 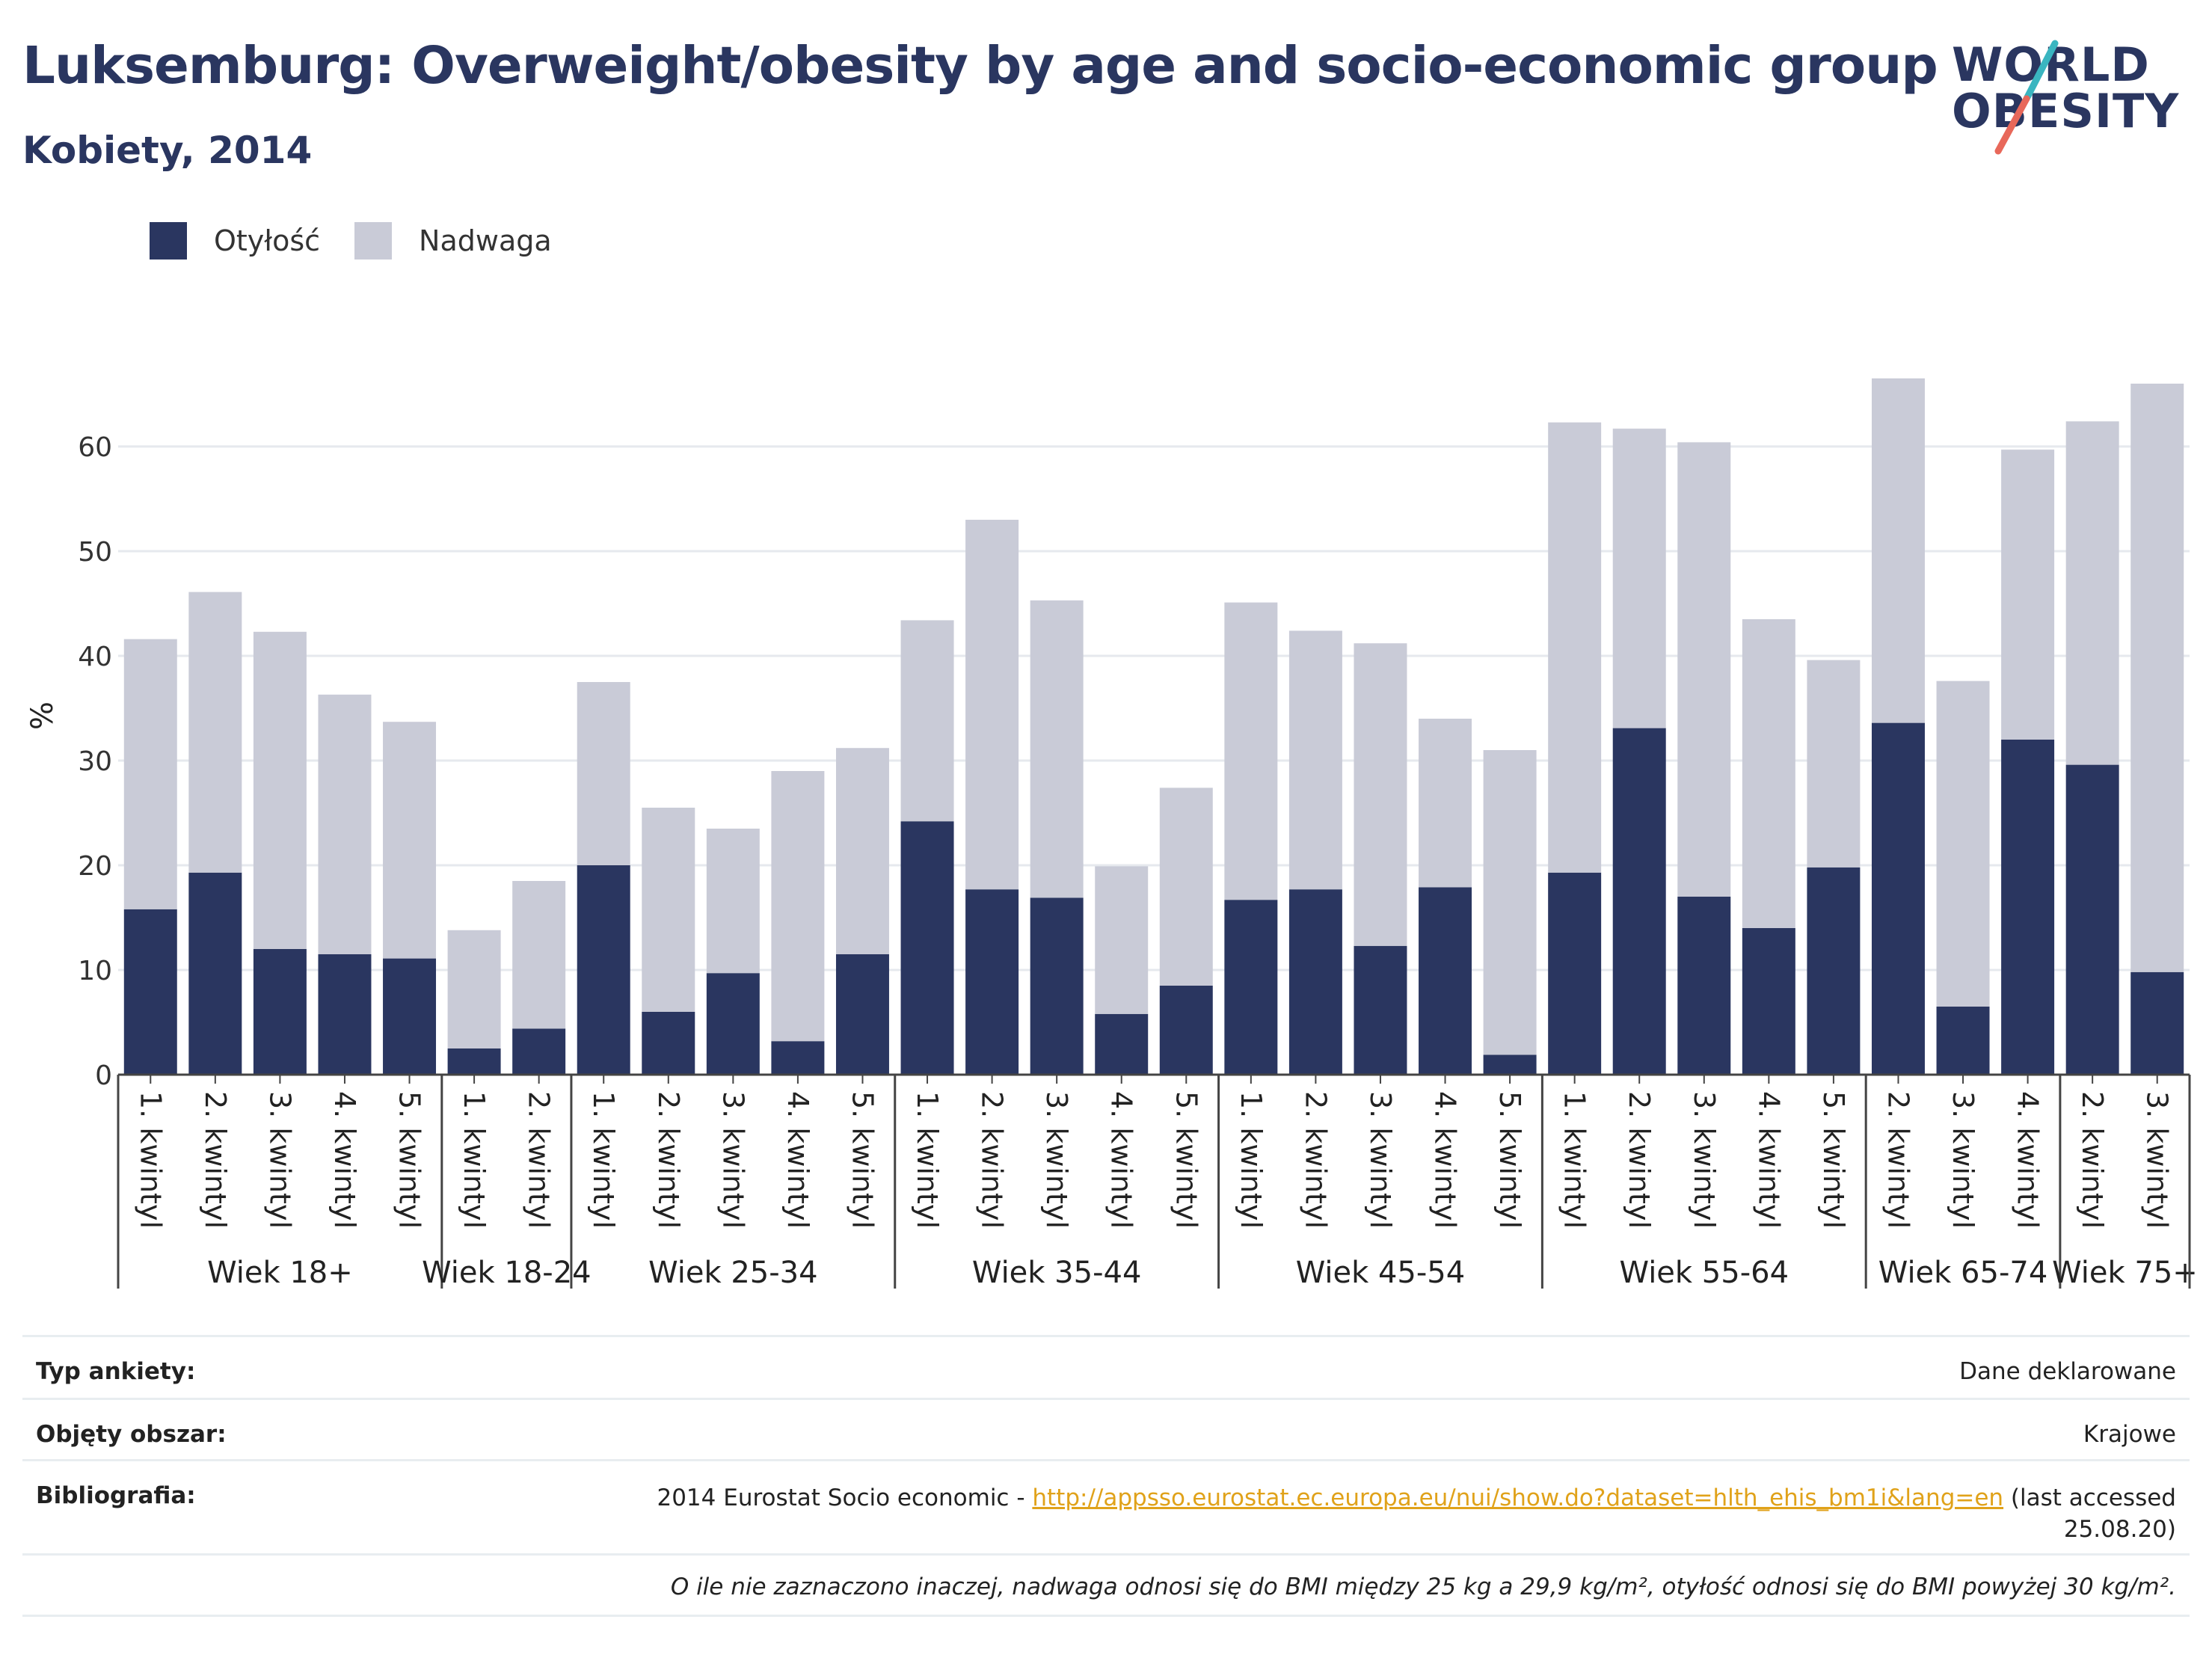 What do you see at coordinates (95, 657) in the screenshot?
I see `y-tick-label: 40` at bounding box center [95, 657].